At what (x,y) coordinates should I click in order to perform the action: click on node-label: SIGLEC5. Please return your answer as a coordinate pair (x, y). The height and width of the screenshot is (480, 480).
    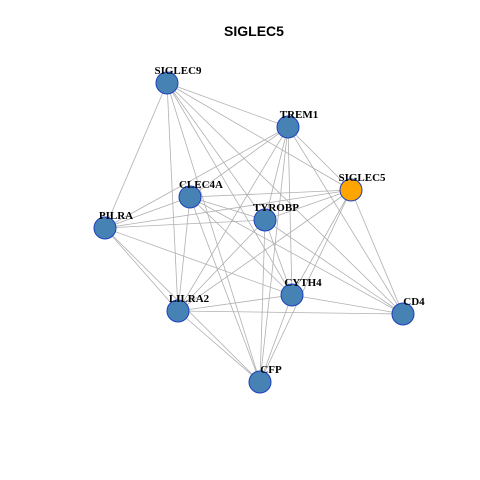
    Looking at the image, I should click on (362, 178).